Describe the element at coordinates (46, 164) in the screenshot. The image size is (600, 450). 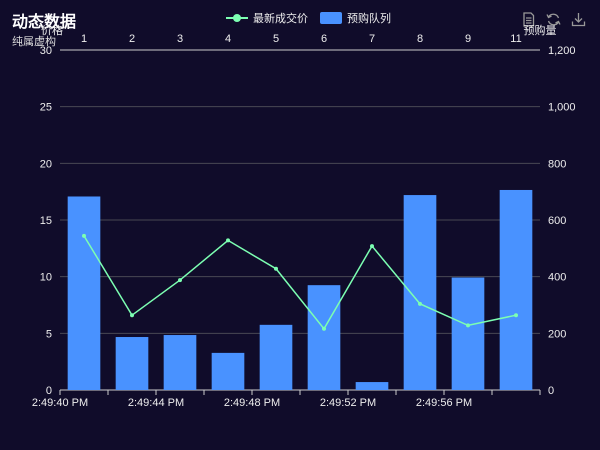
I see `y-left-tick-label: 20` at that location.